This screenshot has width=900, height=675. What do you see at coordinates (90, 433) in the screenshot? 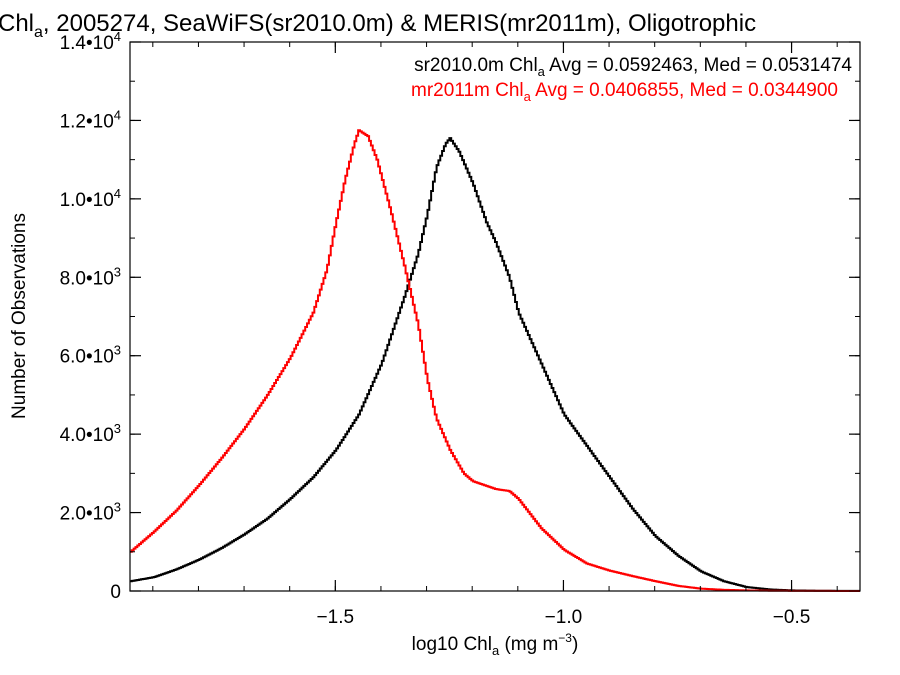
I see `y-tick-label: 4.0•103` at bounding box center [90, 433].